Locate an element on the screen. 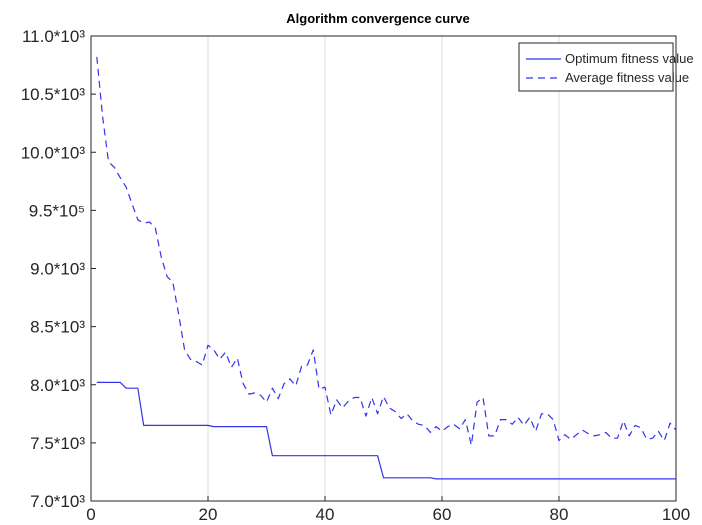 The height and width of the screenshot is (525, 702). y-tick-label: 7.0*10³ is located at coordinates (57, 501).